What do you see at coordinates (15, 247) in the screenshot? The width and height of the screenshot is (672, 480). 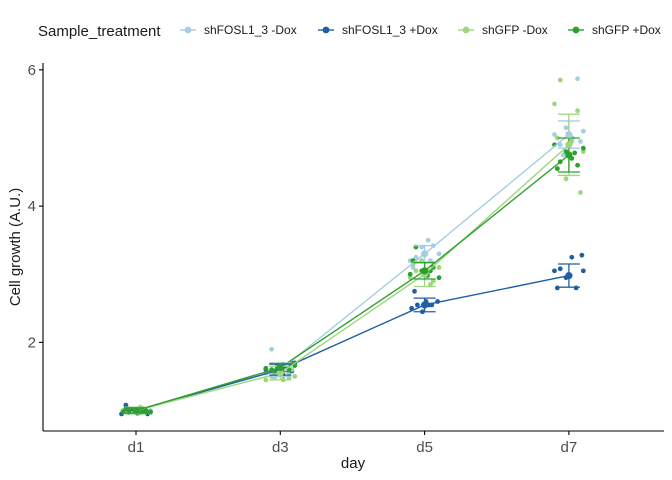 I see `y-axis-title: Cell growth (A.U.)` at bounding box center [15, 247].